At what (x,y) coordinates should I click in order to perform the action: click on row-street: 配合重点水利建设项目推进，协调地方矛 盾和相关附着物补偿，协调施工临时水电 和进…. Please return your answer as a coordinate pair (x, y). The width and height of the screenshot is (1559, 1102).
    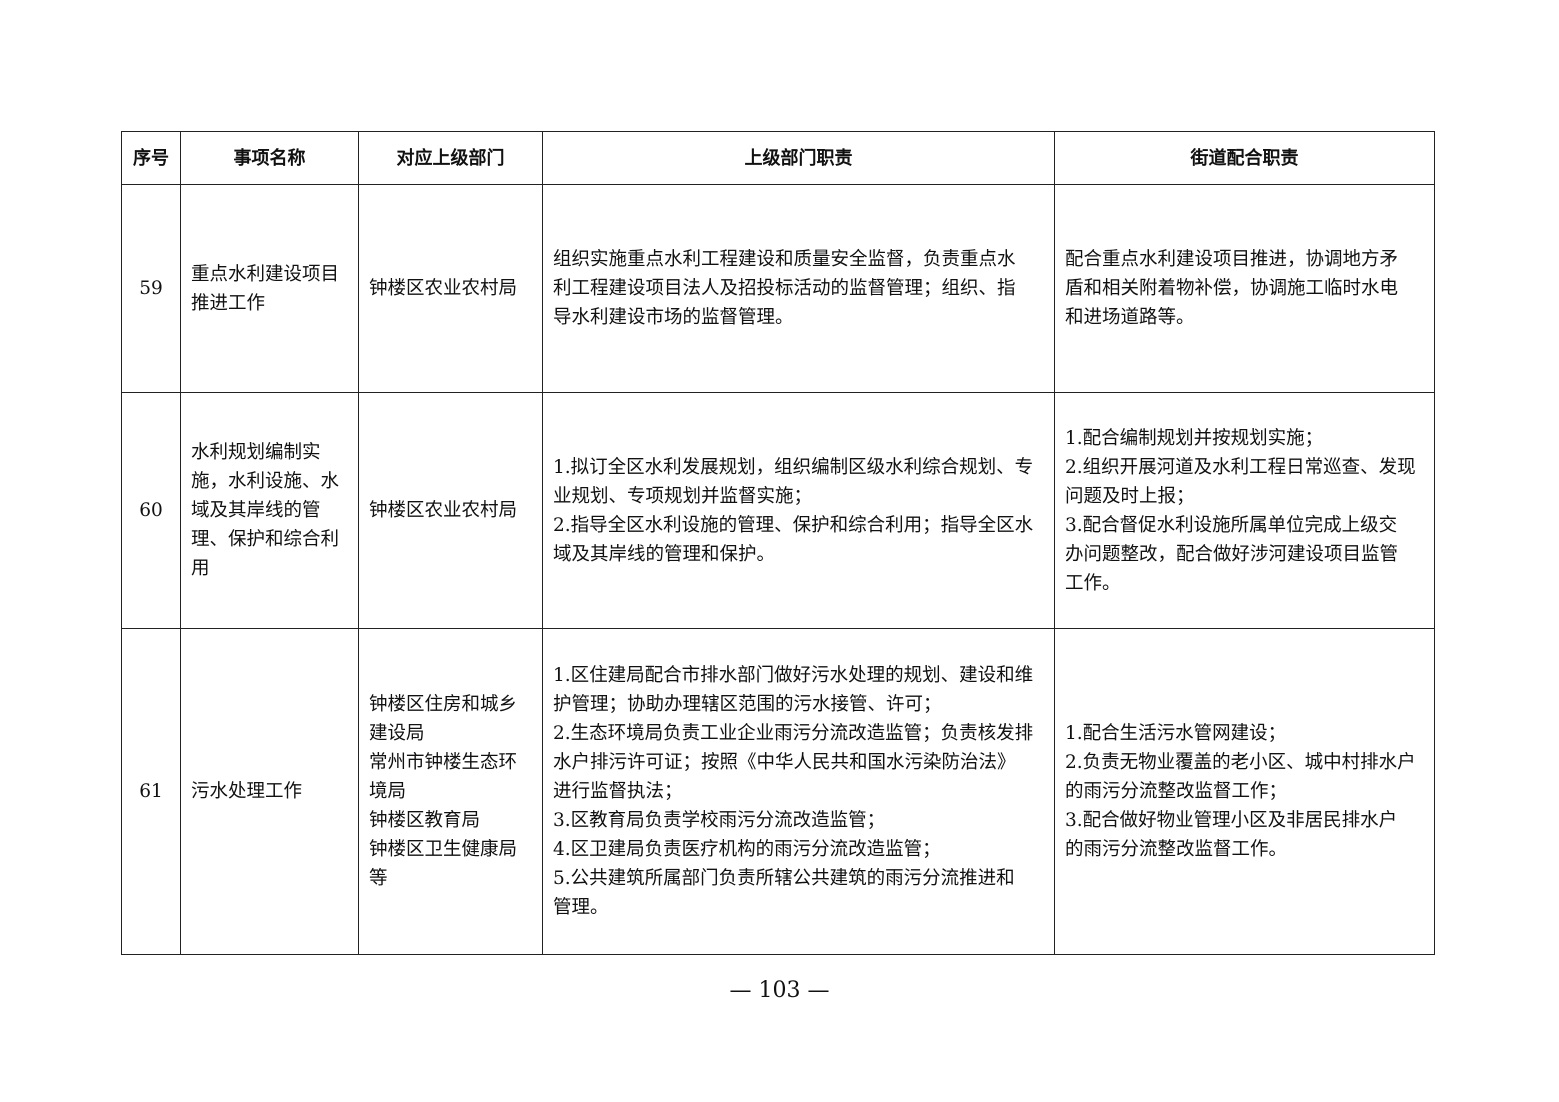
    Looking at the image, I should click on (1244, 288).